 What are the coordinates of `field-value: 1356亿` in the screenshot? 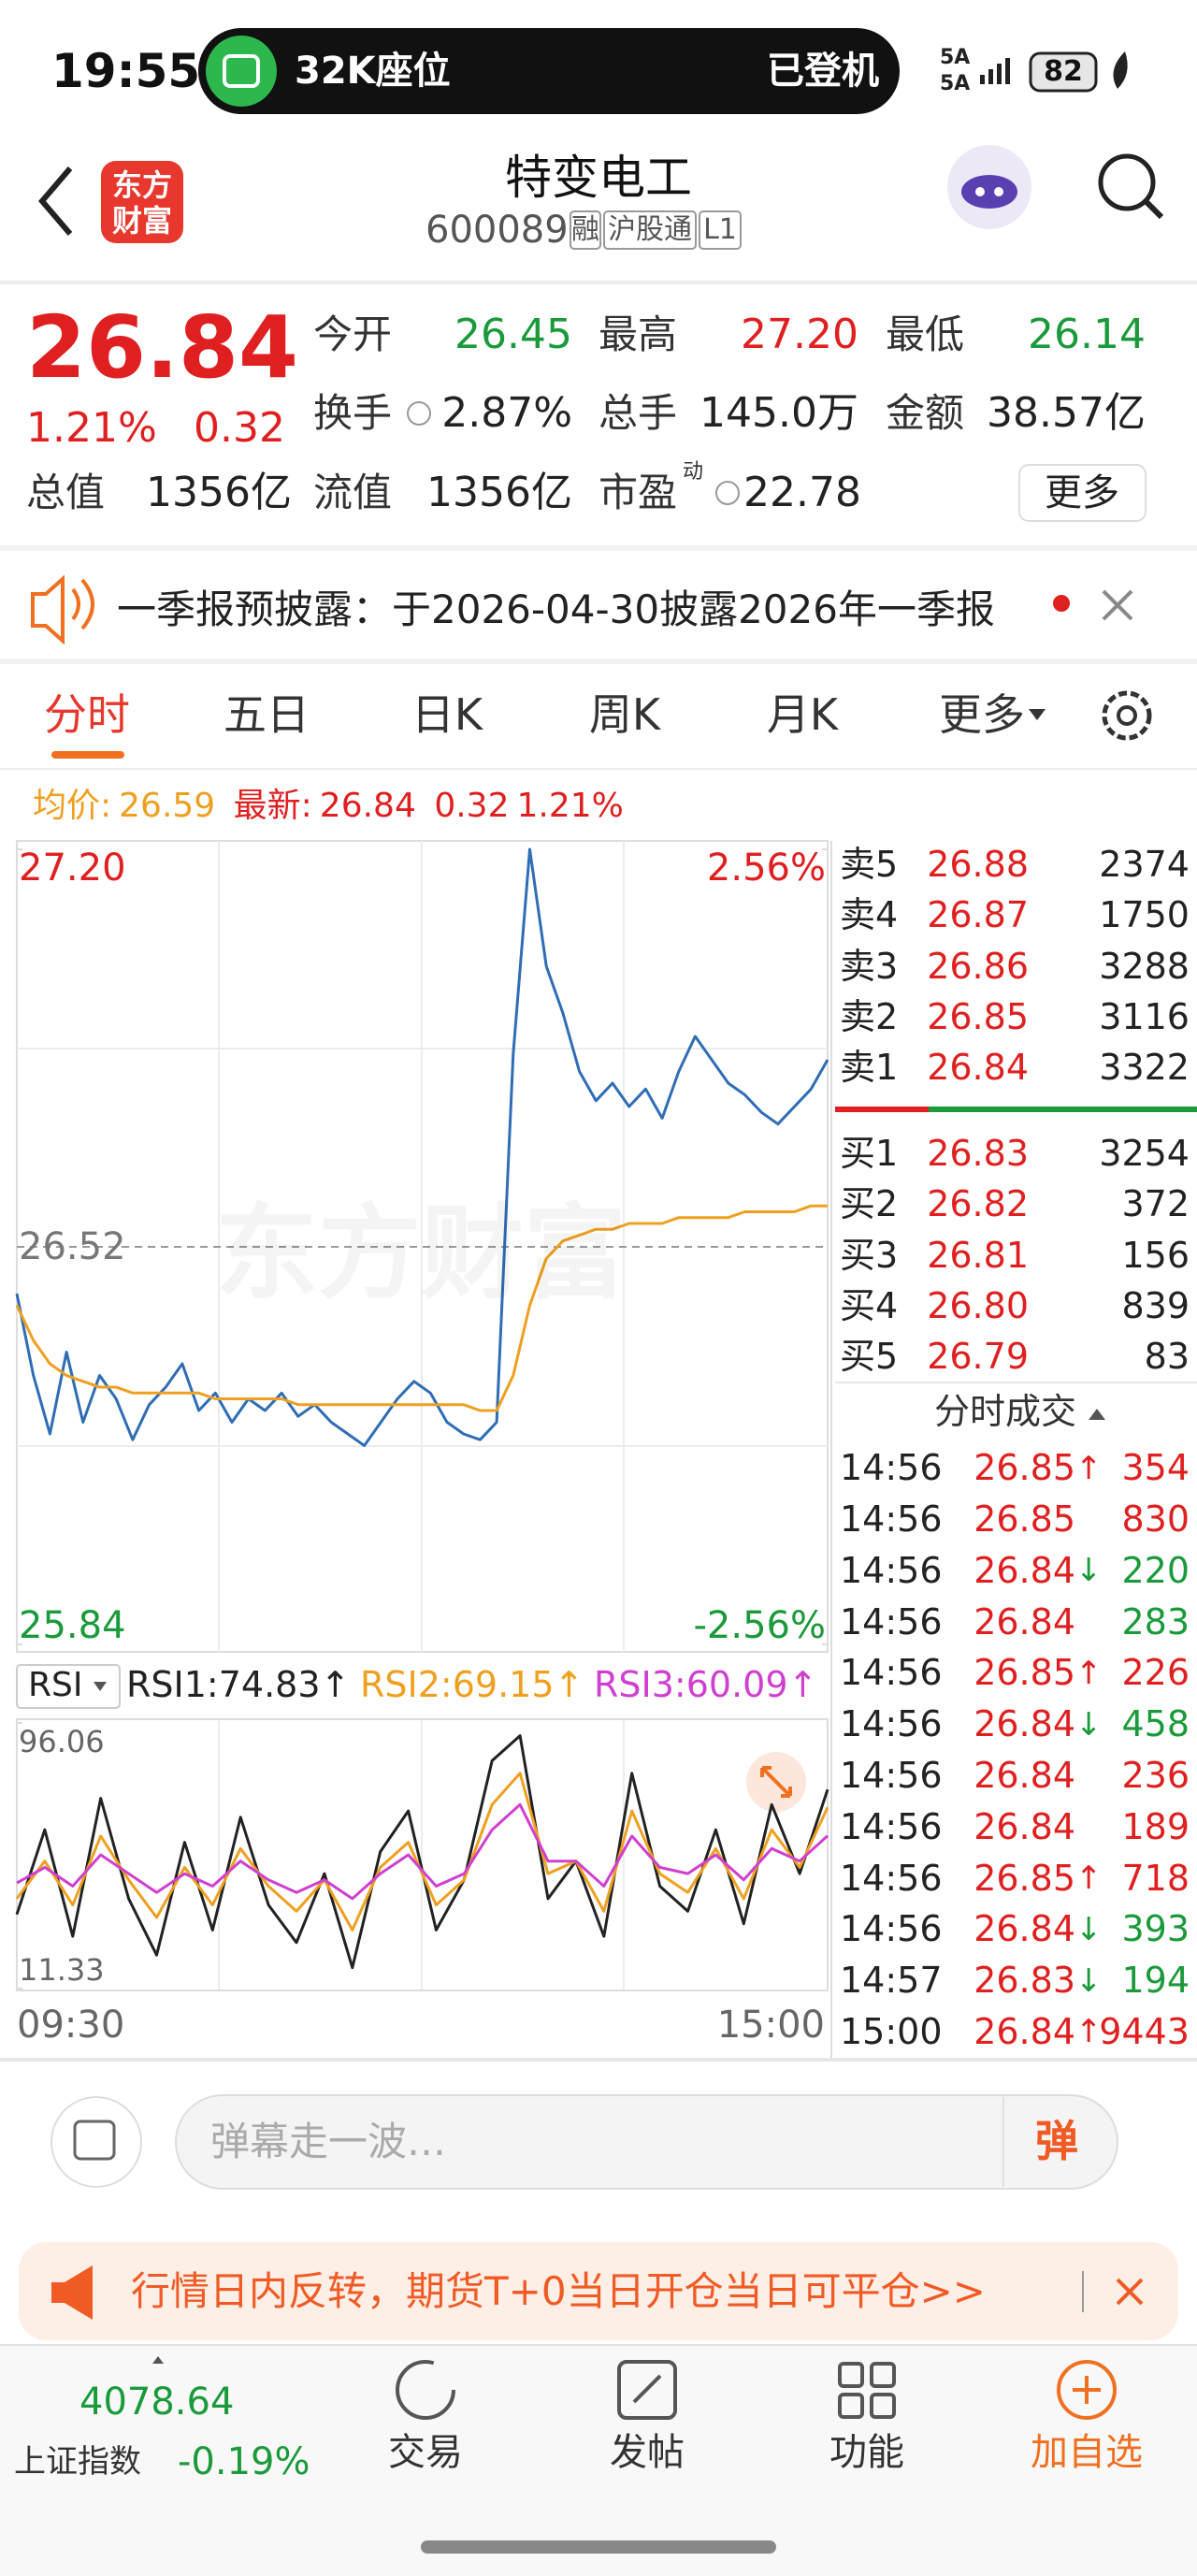 It's located at (219, 492).